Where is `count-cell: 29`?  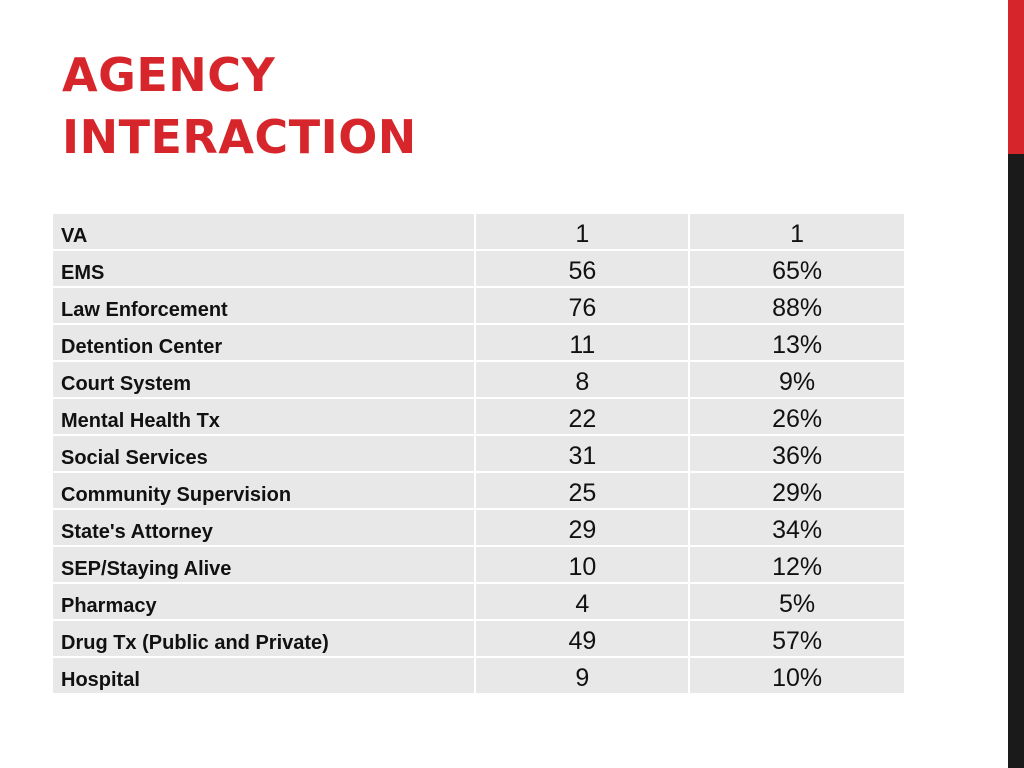
count-cell: 29 is located at coordinates (583, 528).